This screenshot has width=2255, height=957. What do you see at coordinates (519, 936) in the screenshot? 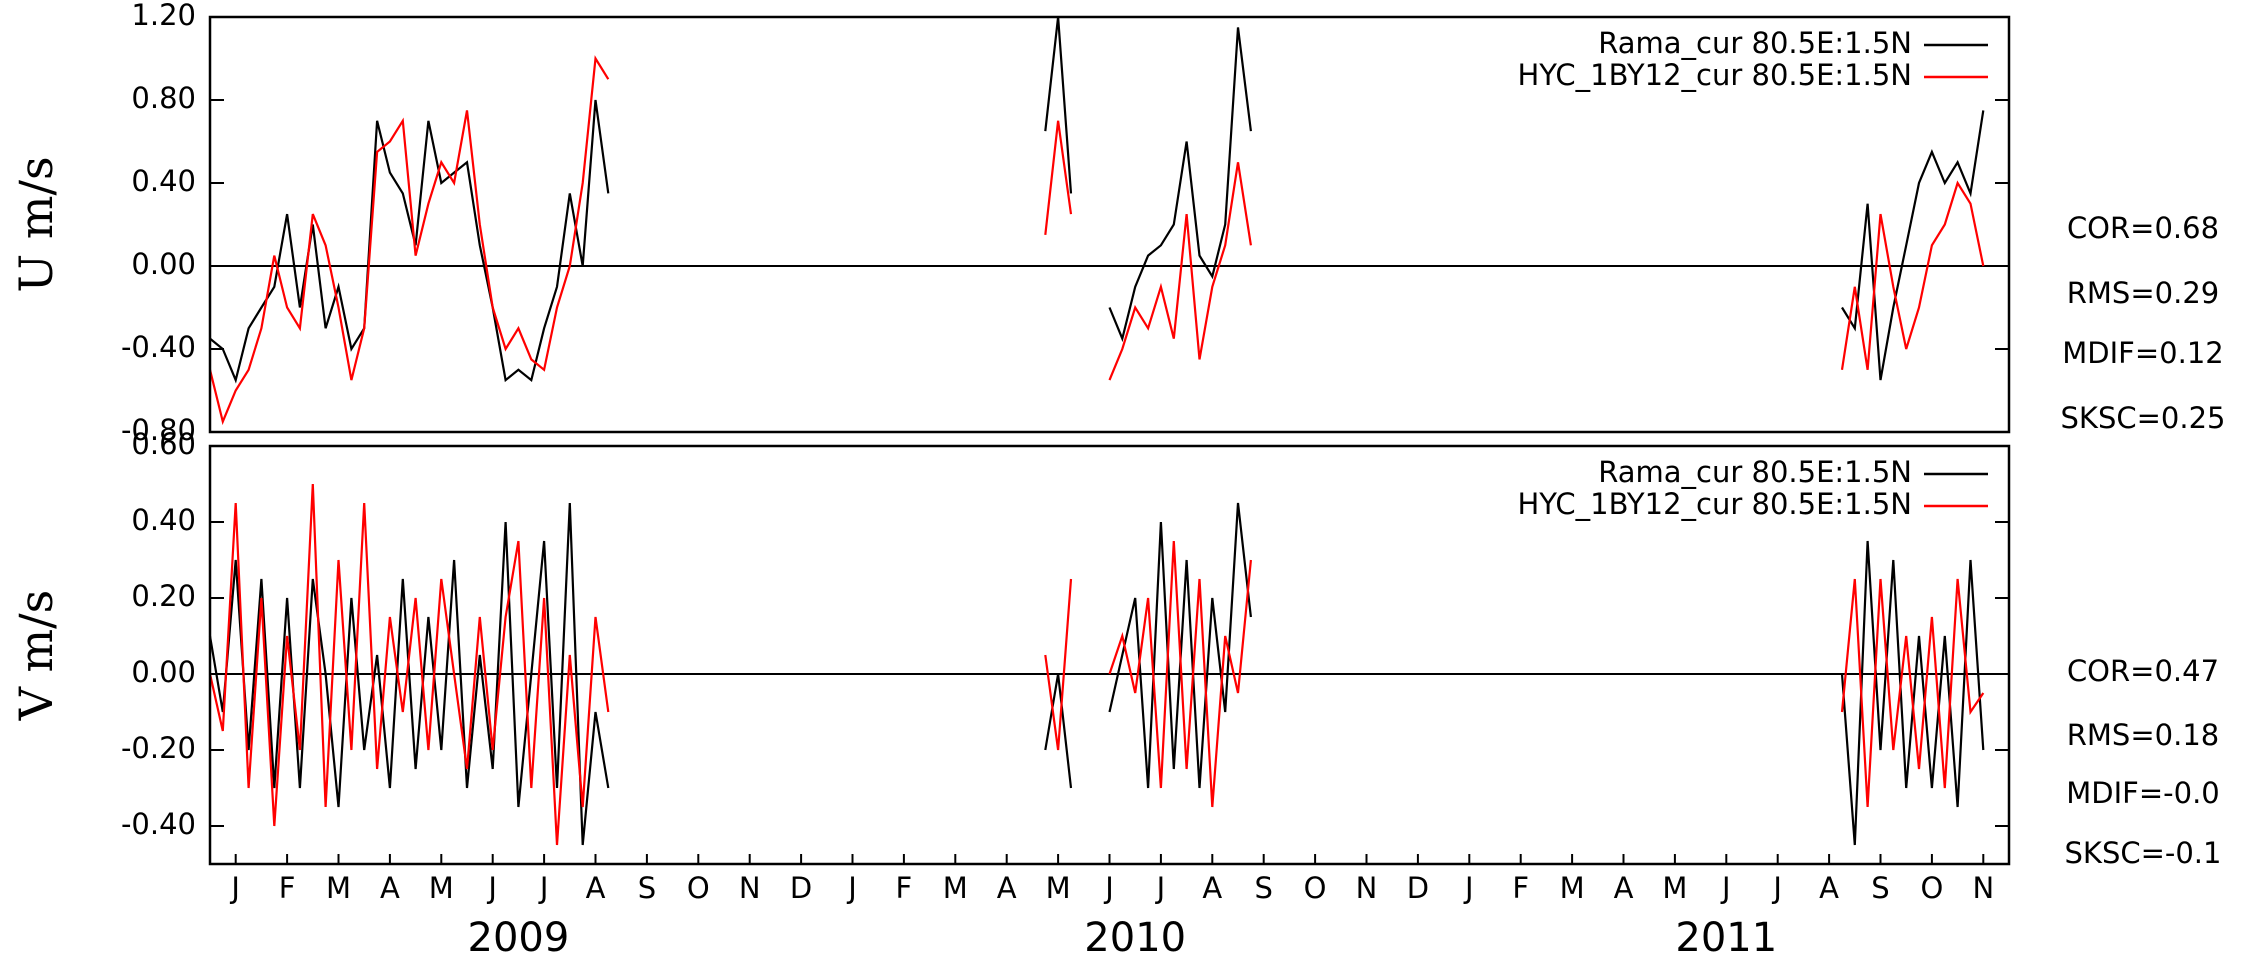
I see `year-label: 2009` at bounding box center [519, 936].